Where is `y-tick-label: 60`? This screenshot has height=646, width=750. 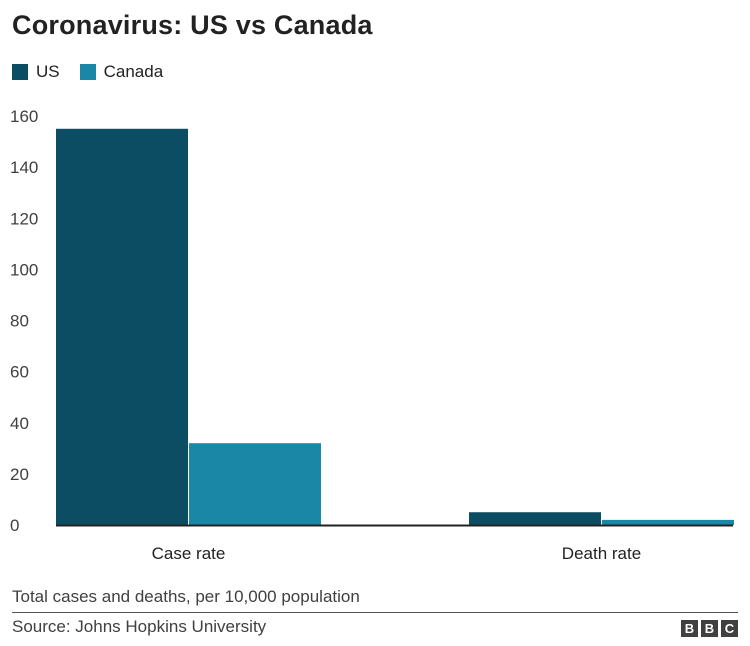 y-tick-label: 60 is located at coordinates (19, 372).